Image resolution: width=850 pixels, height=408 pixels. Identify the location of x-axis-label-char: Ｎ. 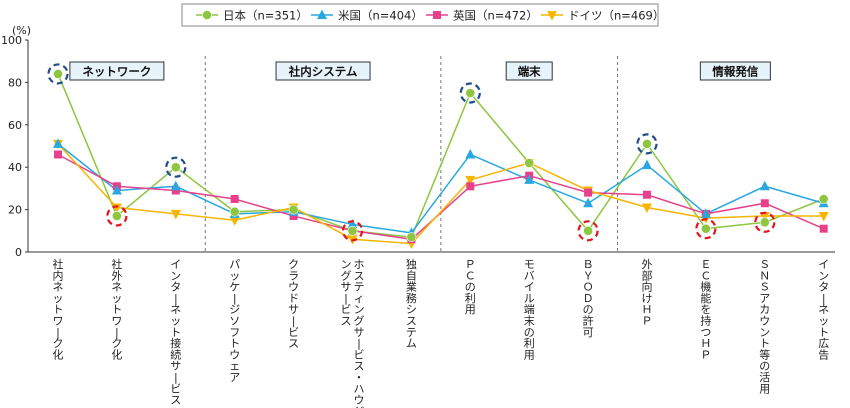
(764, 275).